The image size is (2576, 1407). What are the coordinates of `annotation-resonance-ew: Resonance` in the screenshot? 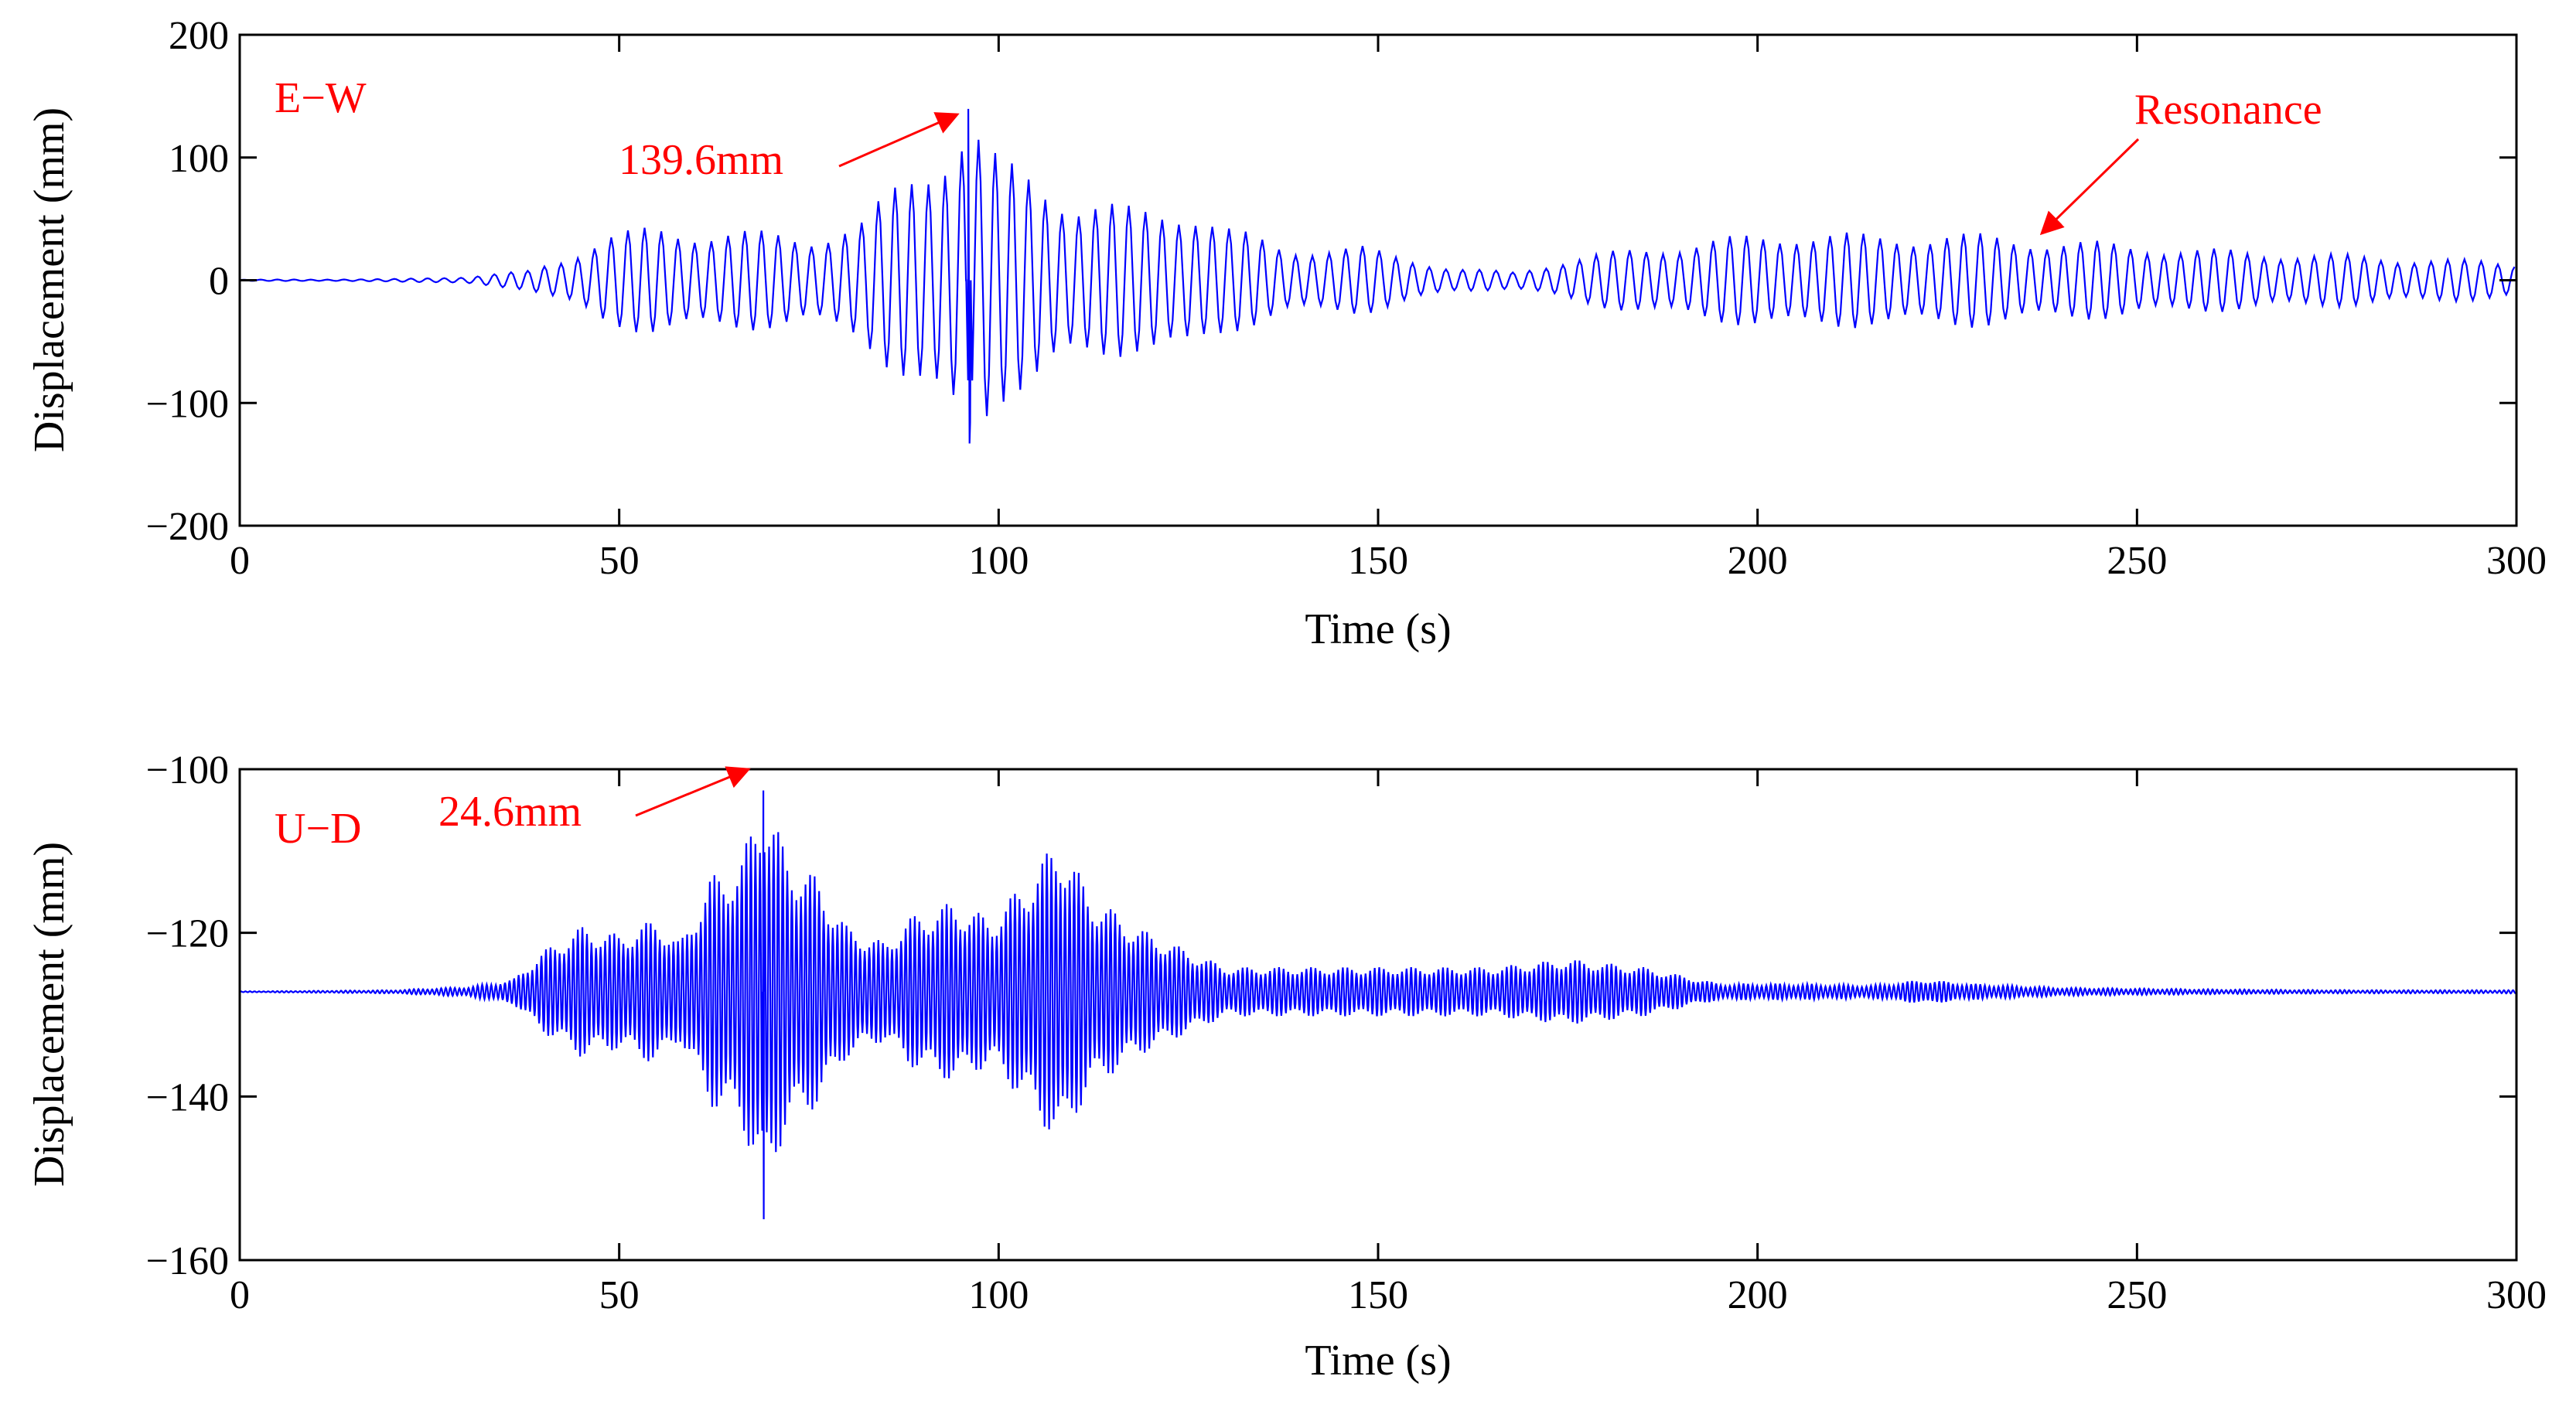 It's located at (2228, 110).